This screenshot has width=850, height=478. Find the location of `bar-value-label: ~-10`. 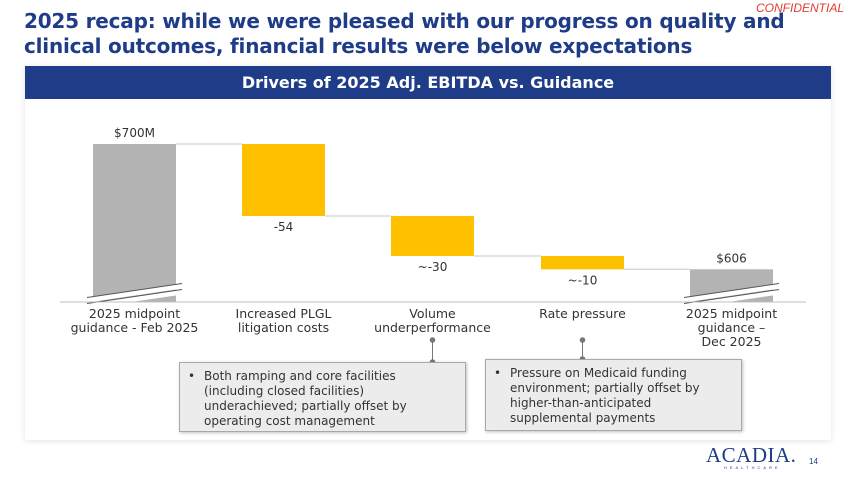

bar-value-label: ~-10 is located at coordinates (583, 280).